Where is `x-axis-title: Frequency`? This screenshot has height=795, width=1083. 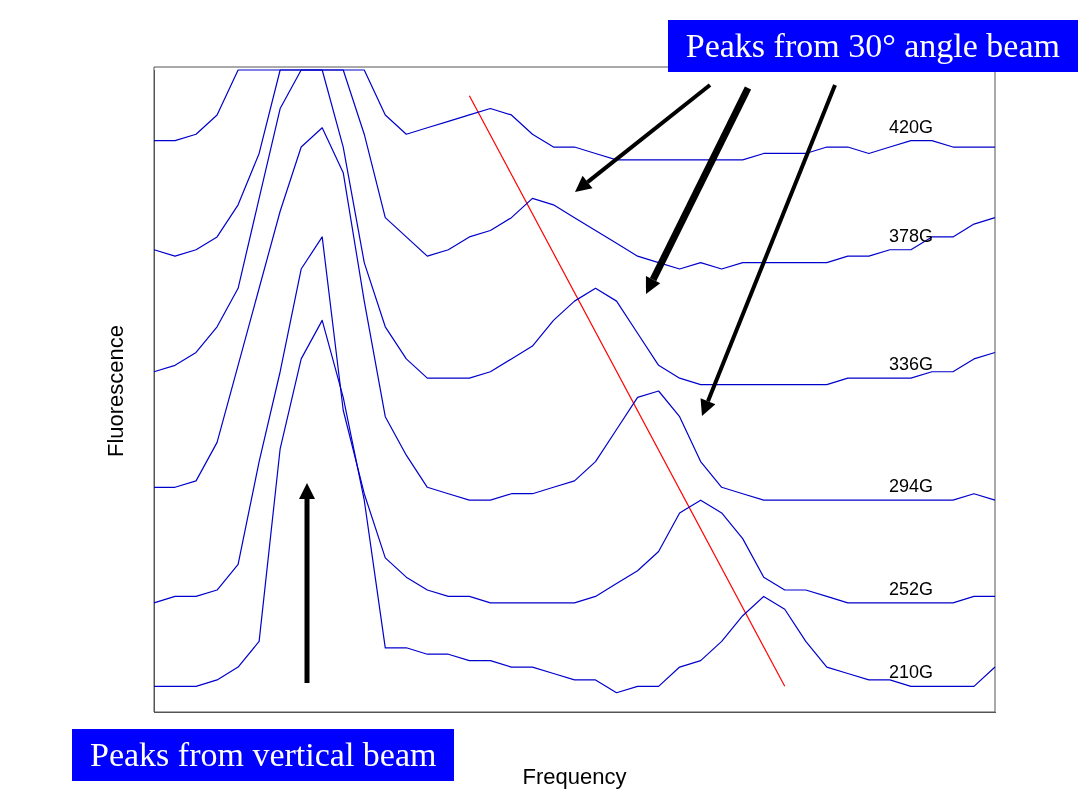 x-axis-title: Frequency is located at coordinates (574, 776).